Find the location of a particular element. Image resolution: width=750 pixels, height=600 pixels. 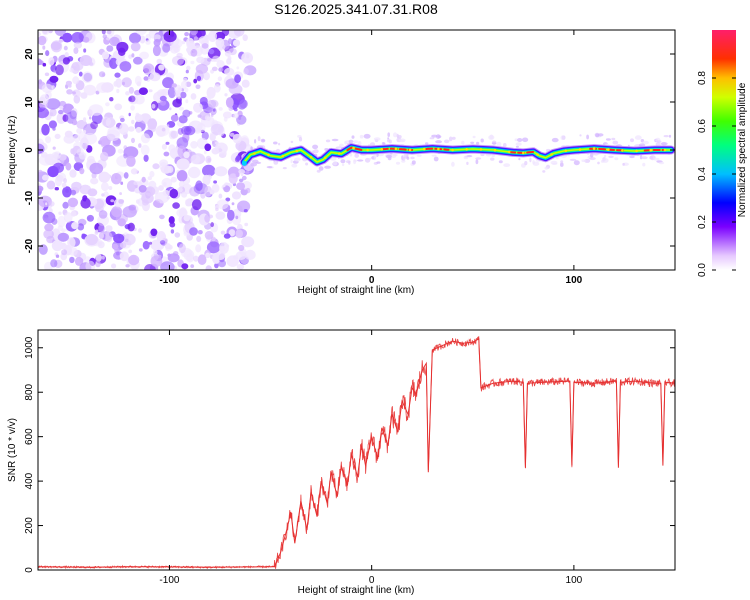

snr-ytick-label: 0 is located at coordinates (29, 570).